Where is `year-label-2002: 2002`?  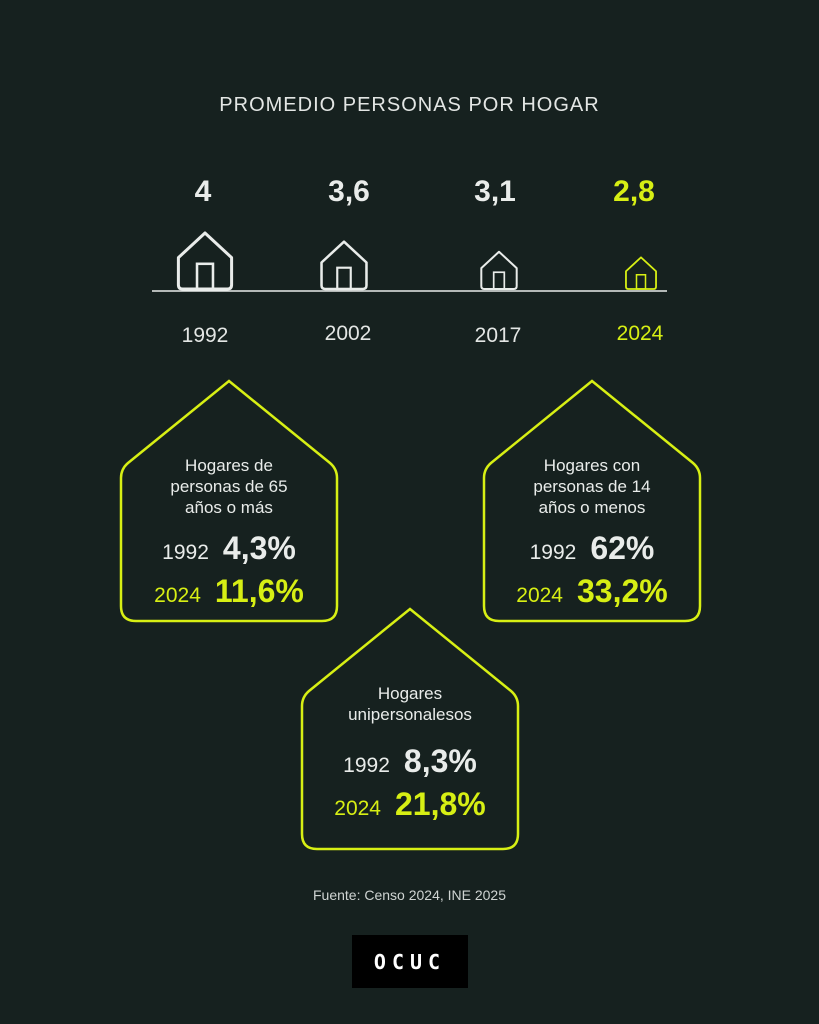 year-label-2002: 2002 is located at coordinates (348, 333).